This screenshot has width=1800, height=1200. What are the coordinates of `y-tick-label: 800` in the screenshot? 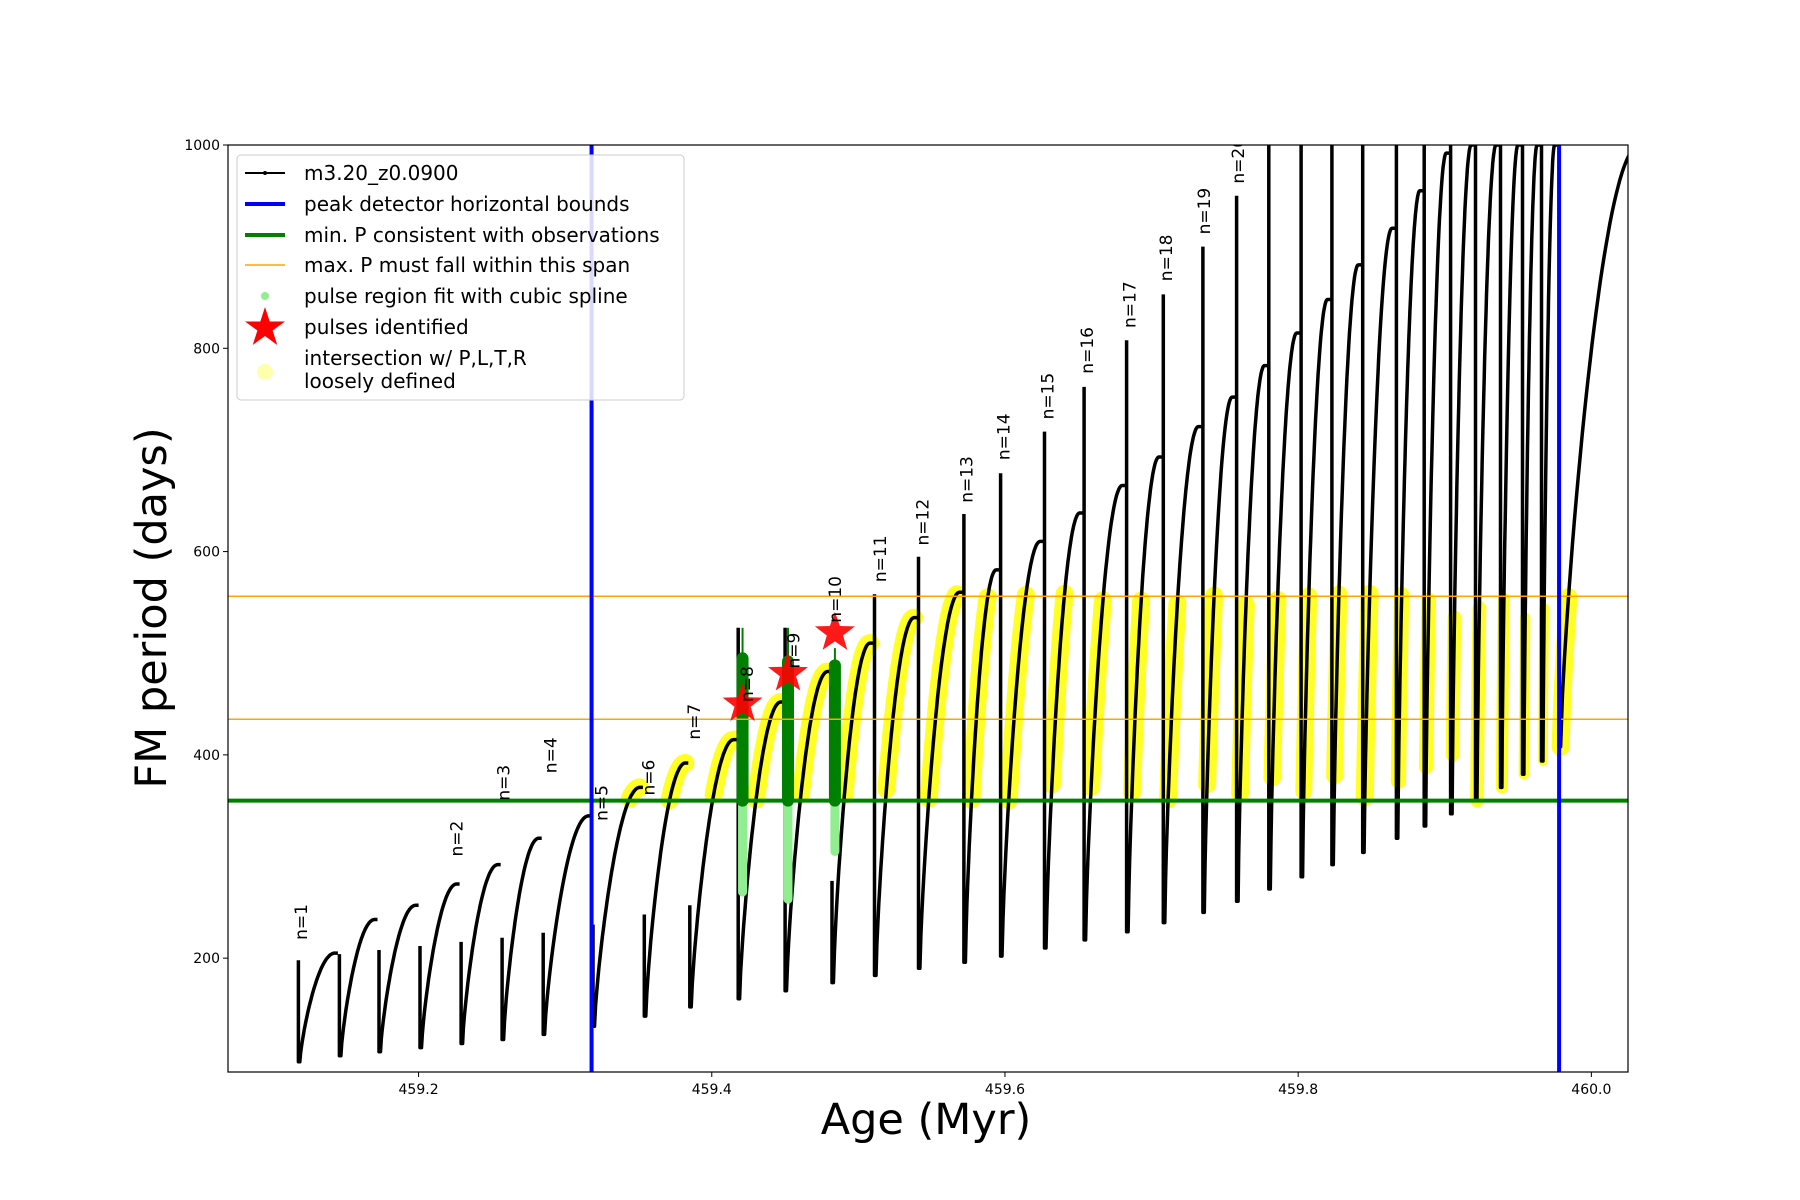 It's located at (206, 349).